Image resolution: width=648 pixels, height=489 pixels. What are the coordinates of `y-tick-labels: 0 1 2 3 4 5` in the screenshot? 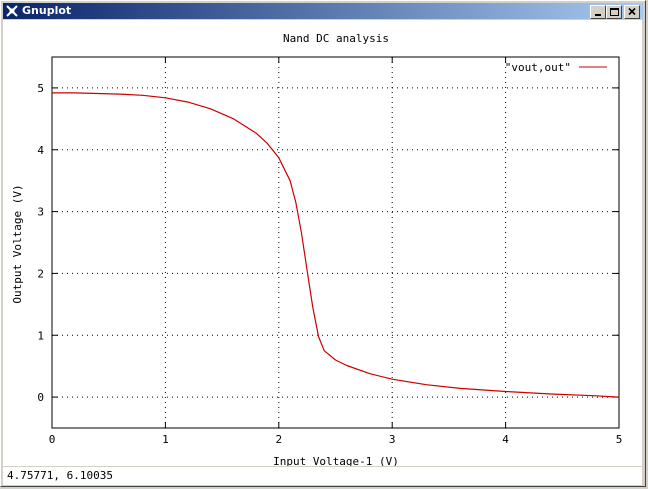 It's located at (40, 243).